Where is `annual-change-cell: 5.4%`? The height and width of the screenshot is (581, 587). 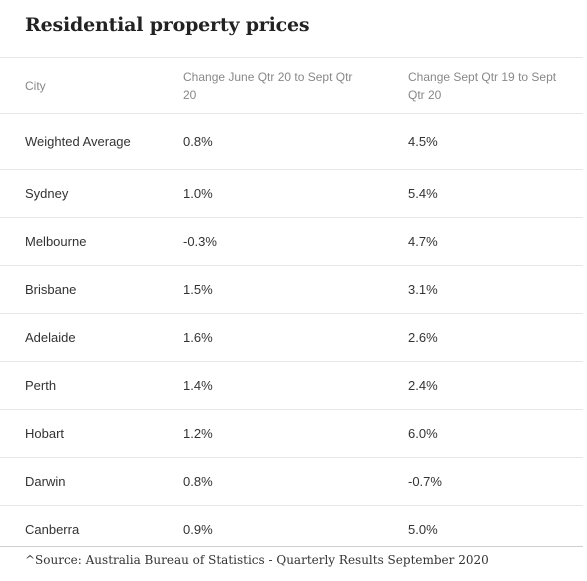
annual-change-cell: 5.4% is located at coordinates (423, 193).